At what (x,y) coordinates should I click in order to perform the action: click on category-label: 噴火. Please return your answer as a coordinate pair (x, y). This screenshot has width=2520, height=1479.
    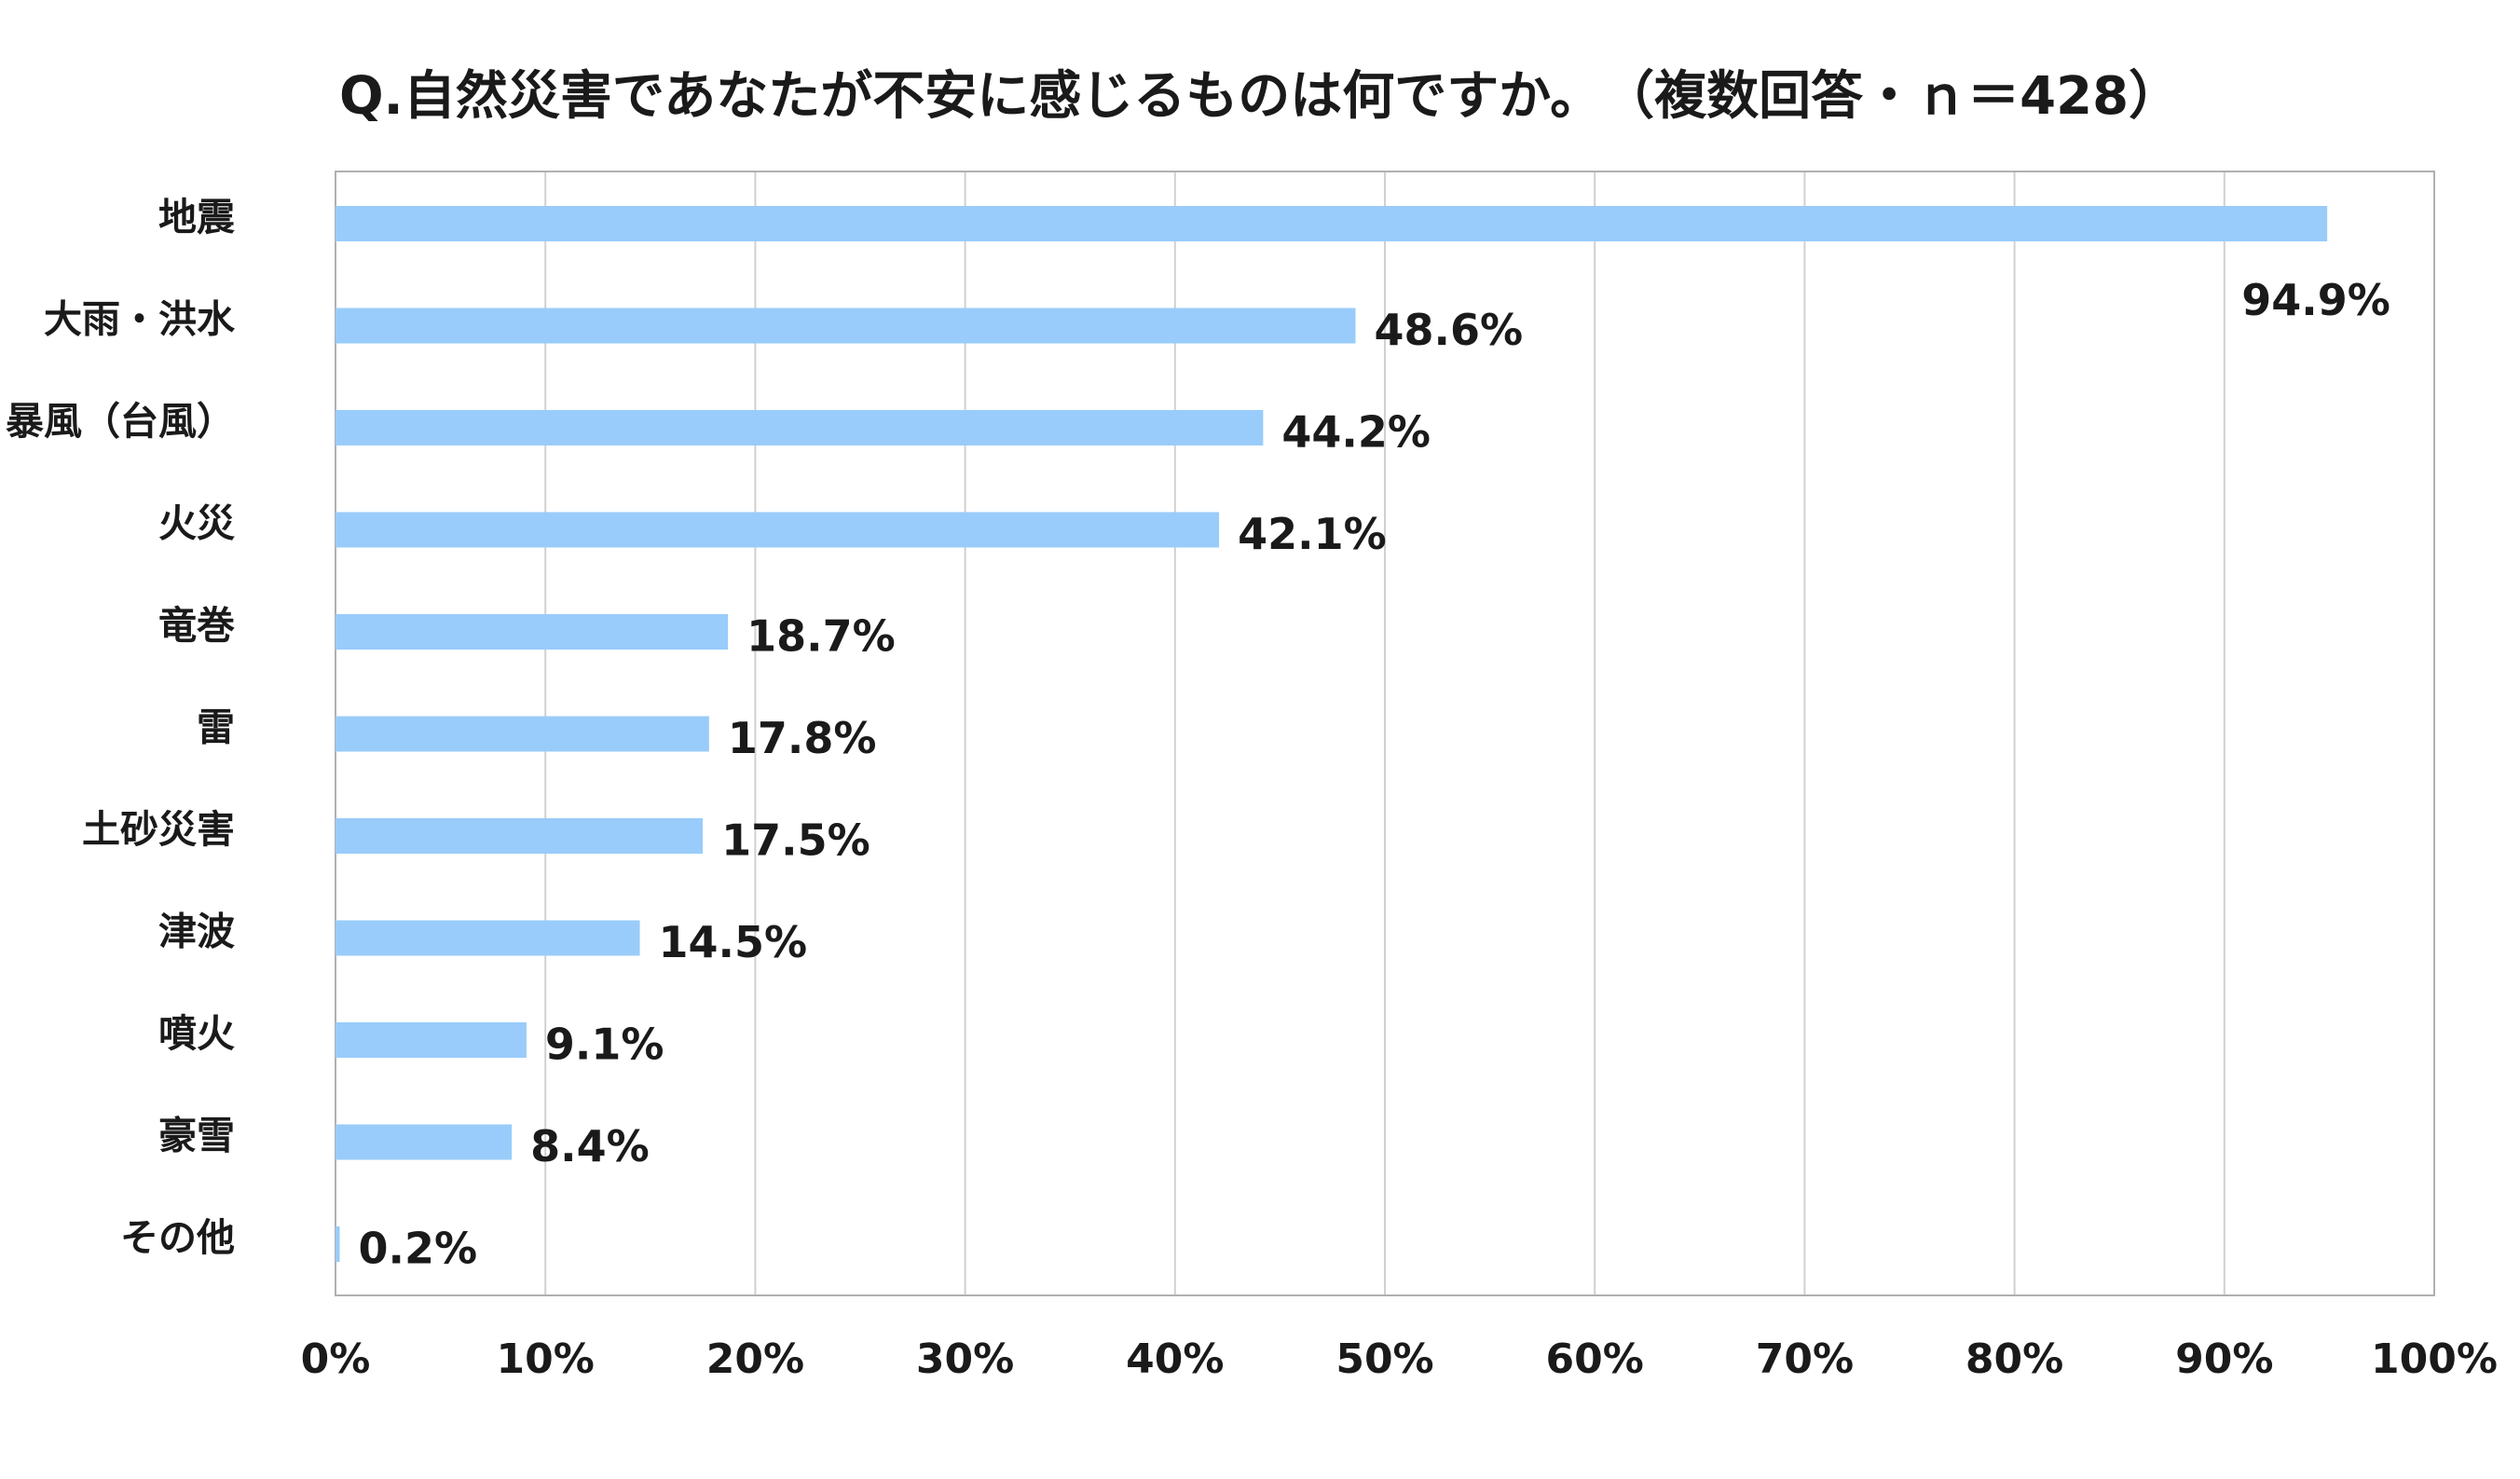
    Looking at the image, I should click on (196, 1033).